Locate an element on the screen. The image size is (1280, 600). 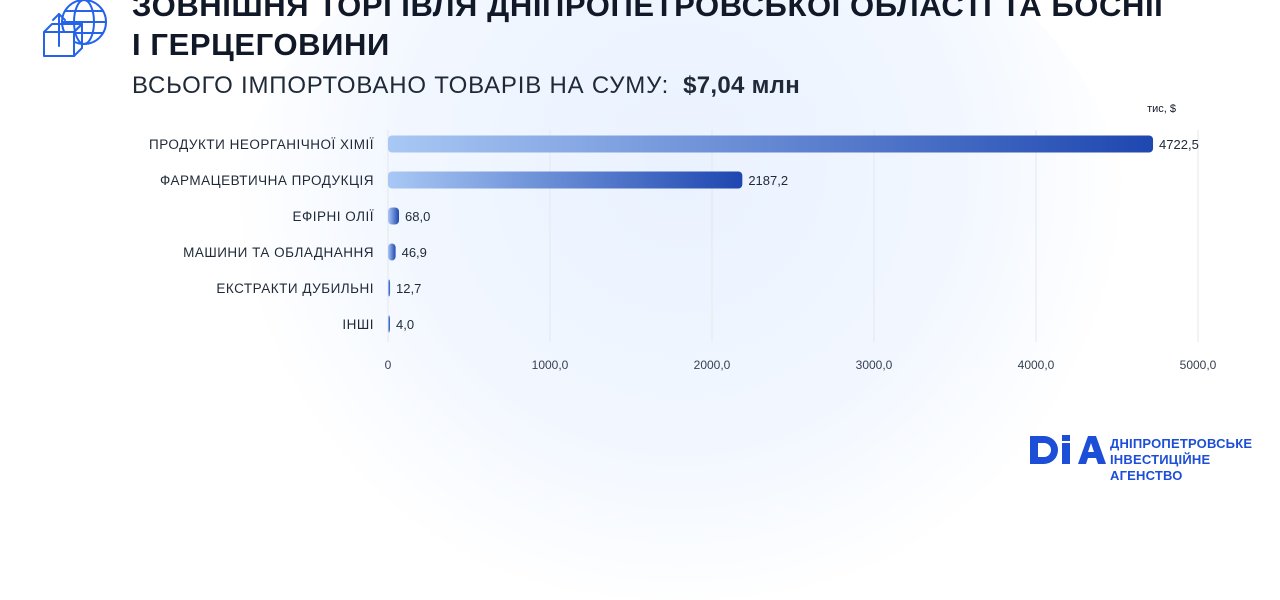
x-tick-label: 3000,0 is located at coordinates (874, 365).